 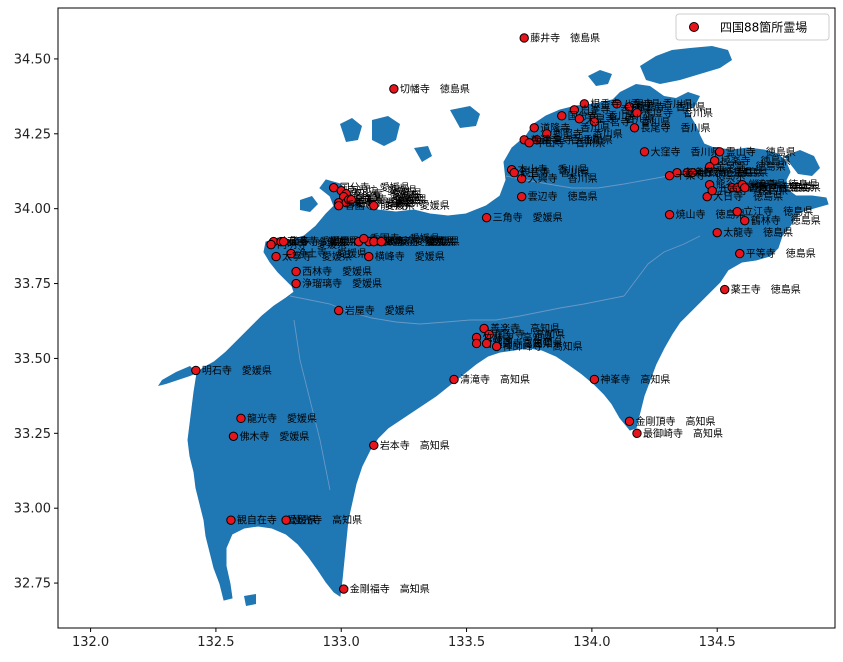 I want to click on temple-label: 竹林寺 高知県, so click(x=518, y=337).